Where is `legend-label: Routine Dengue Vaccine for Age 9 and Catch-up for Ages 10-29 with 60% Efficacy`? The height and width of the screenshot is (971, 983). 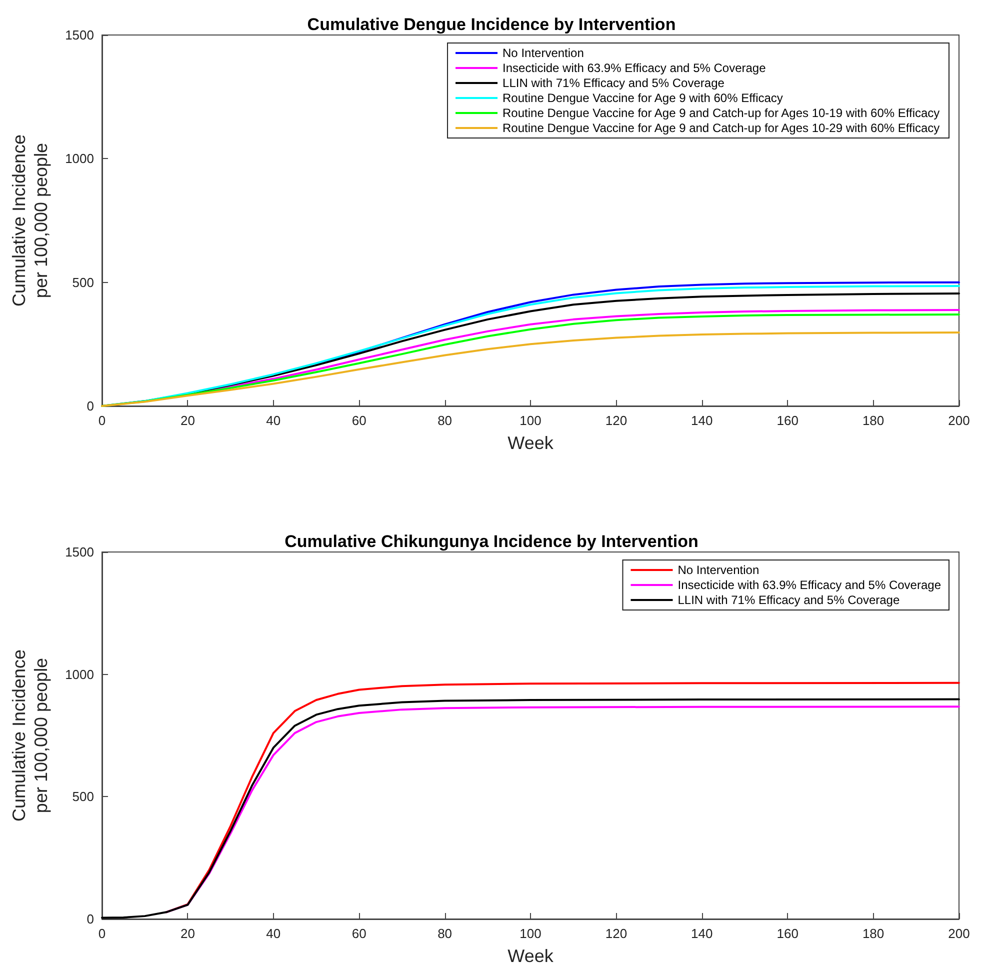 legend-label: Routine Dengue Vaccine for Age 9 and Catch-up for Ages 10-29 with 60% Efficacy is located at coordinates (721, 128).